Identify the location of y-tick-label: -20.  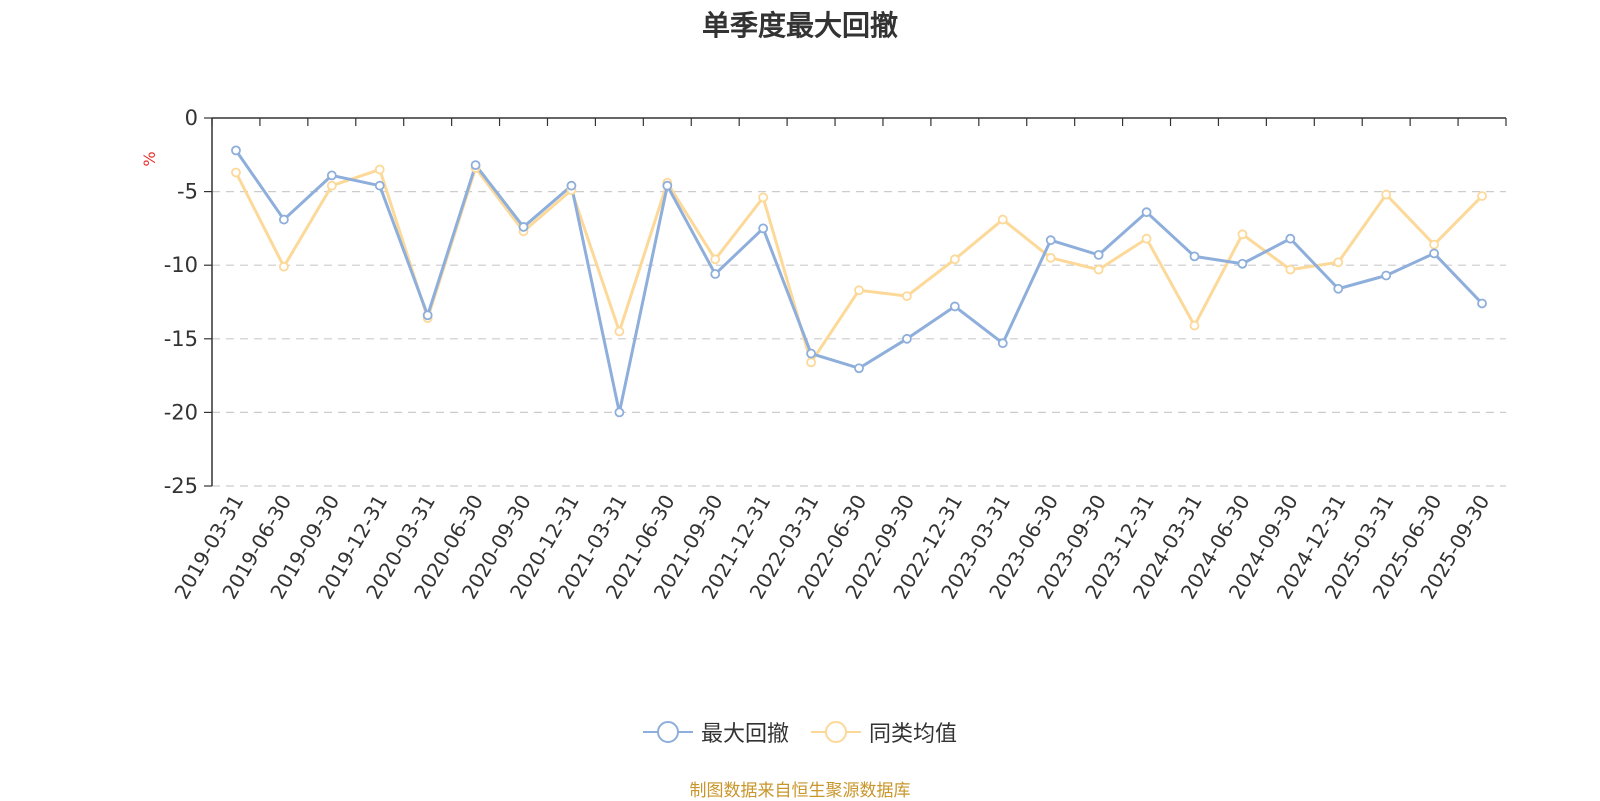
(181, 412).